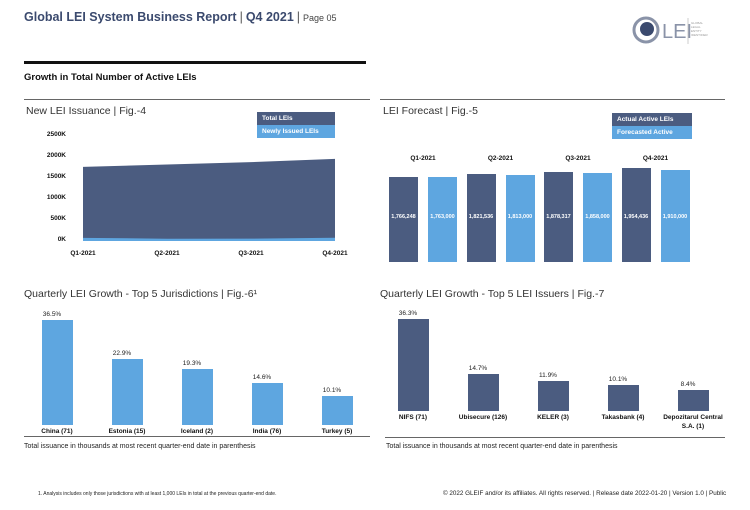 This screenshot has height=510, width=750. Describe the element at coordinates (127, 431) in the screenshot. I see `category-label: Estonia (15)` at that location.